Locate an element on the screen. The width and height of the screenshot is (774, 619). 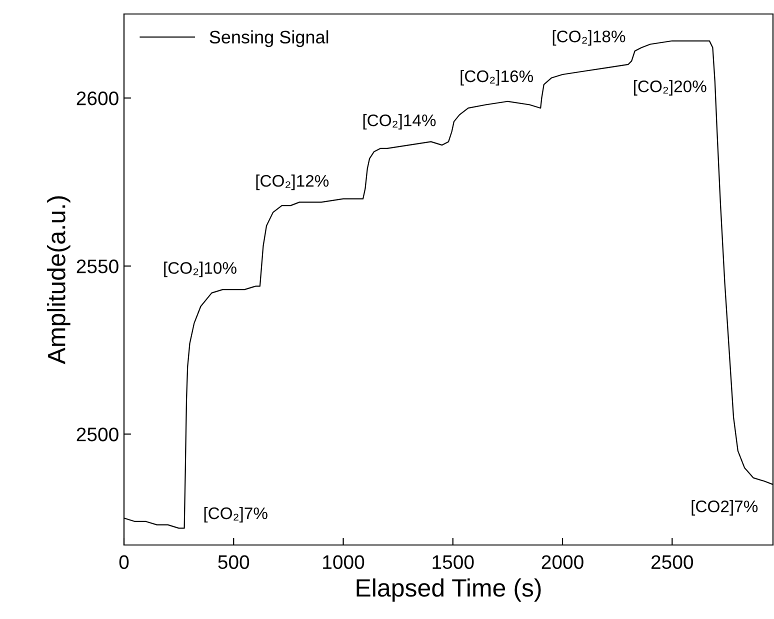
y-tick-label: 2600 is located at coordinates (97, 98).